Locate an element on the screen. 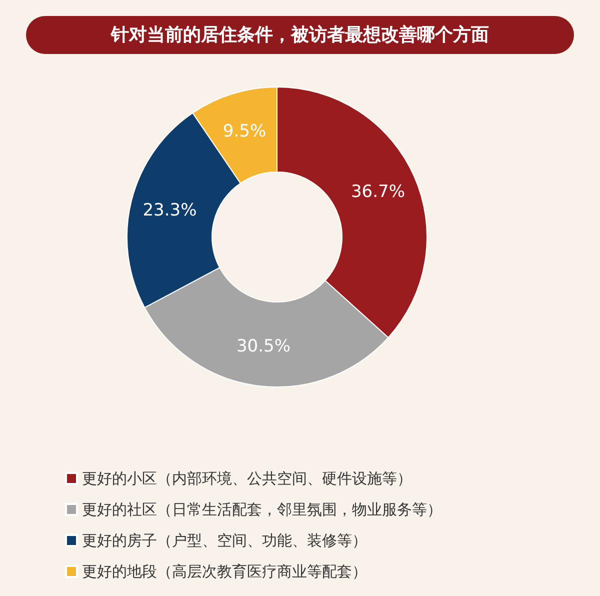  data-label: 30.5% is located at coordinates (263, 346).